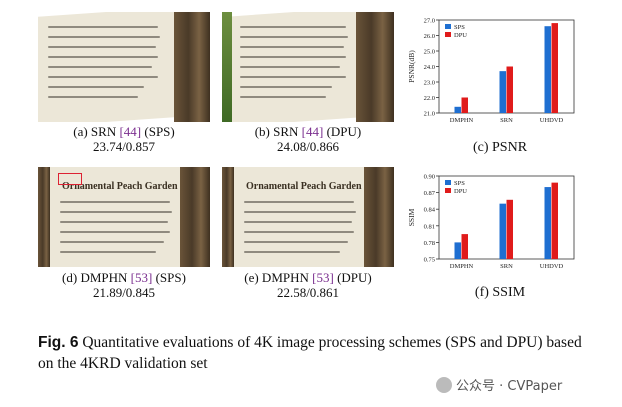  Describe the element at coordinates (308, 146) in the screenshot. I see `panel-score-b: 24.08/0.866` at that location.